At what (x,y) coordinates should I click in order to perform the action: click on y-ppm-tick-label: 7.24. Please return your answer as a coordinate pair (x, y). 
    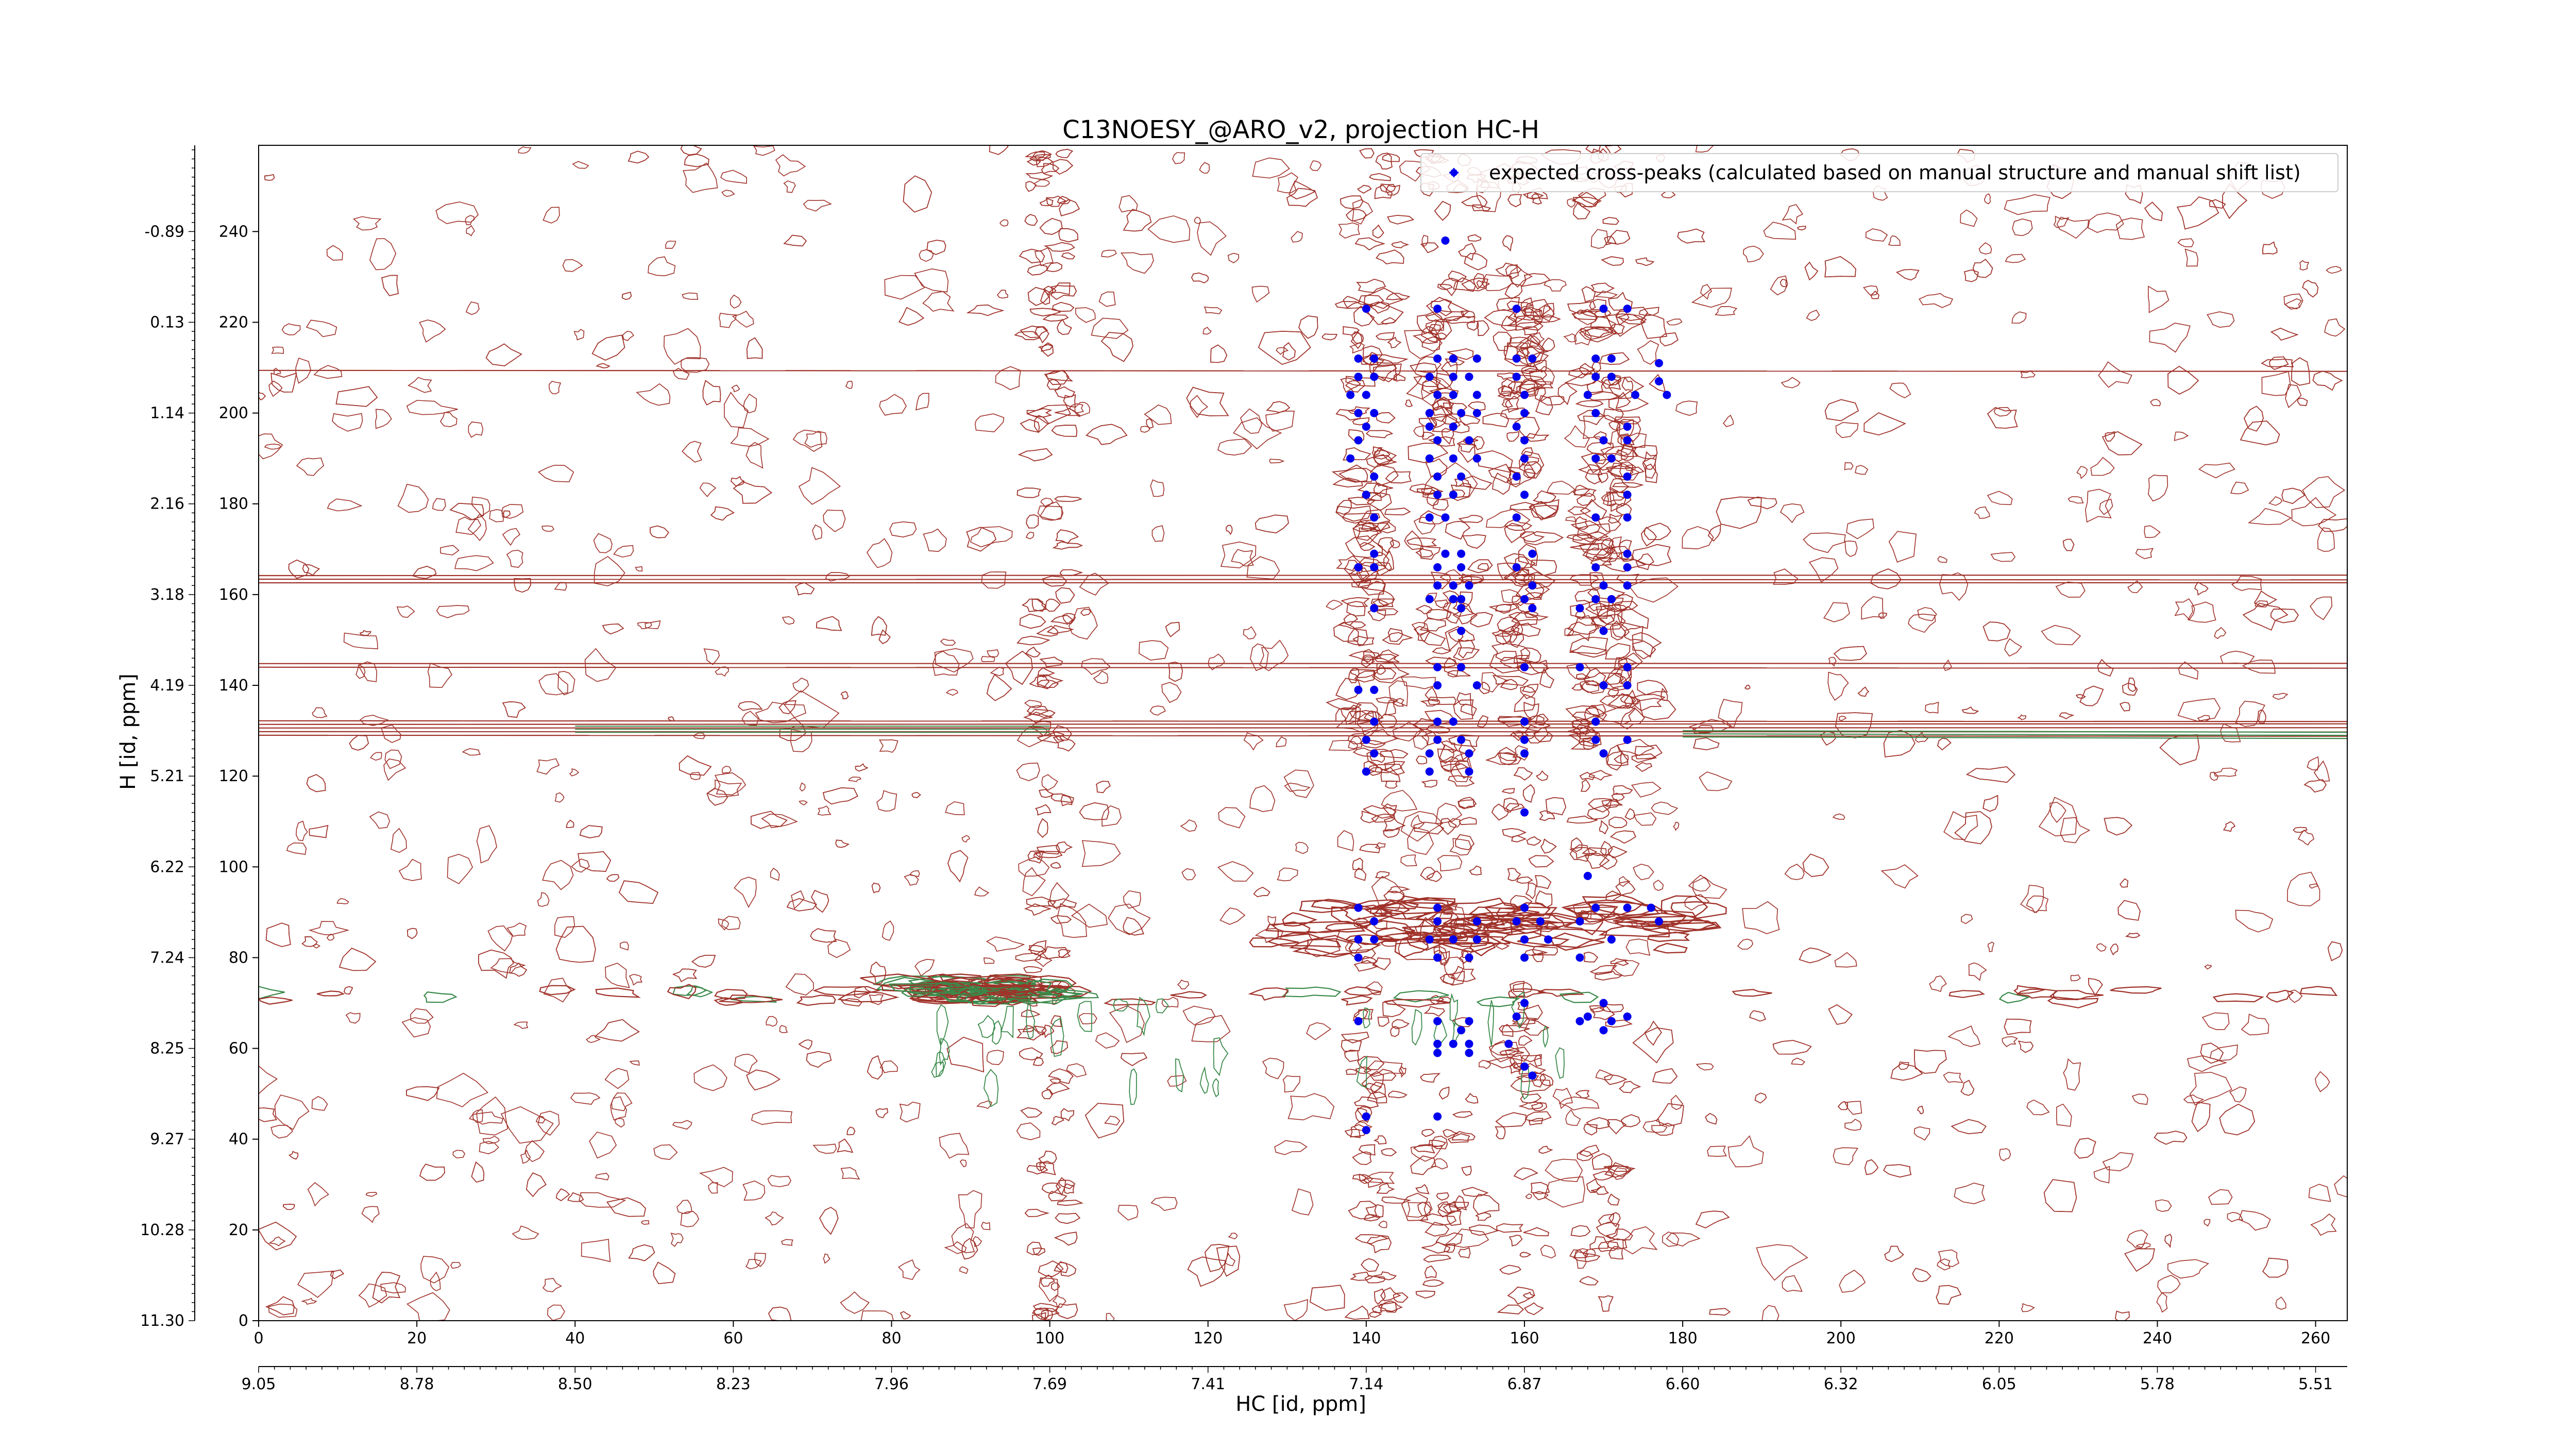
    Looking at the image, I should click on (167, 958).